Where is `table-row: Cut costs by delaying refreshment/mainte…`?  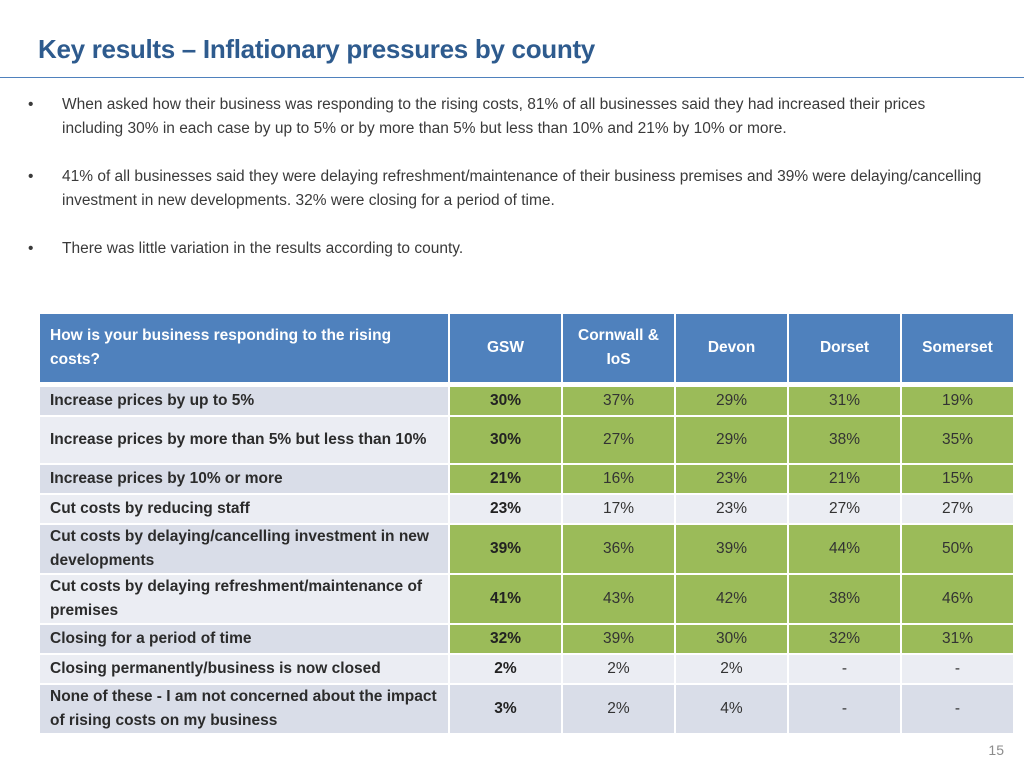
table-row: Cut costs by delaying refreshment/mainte… is located at coordinates (526, 599).